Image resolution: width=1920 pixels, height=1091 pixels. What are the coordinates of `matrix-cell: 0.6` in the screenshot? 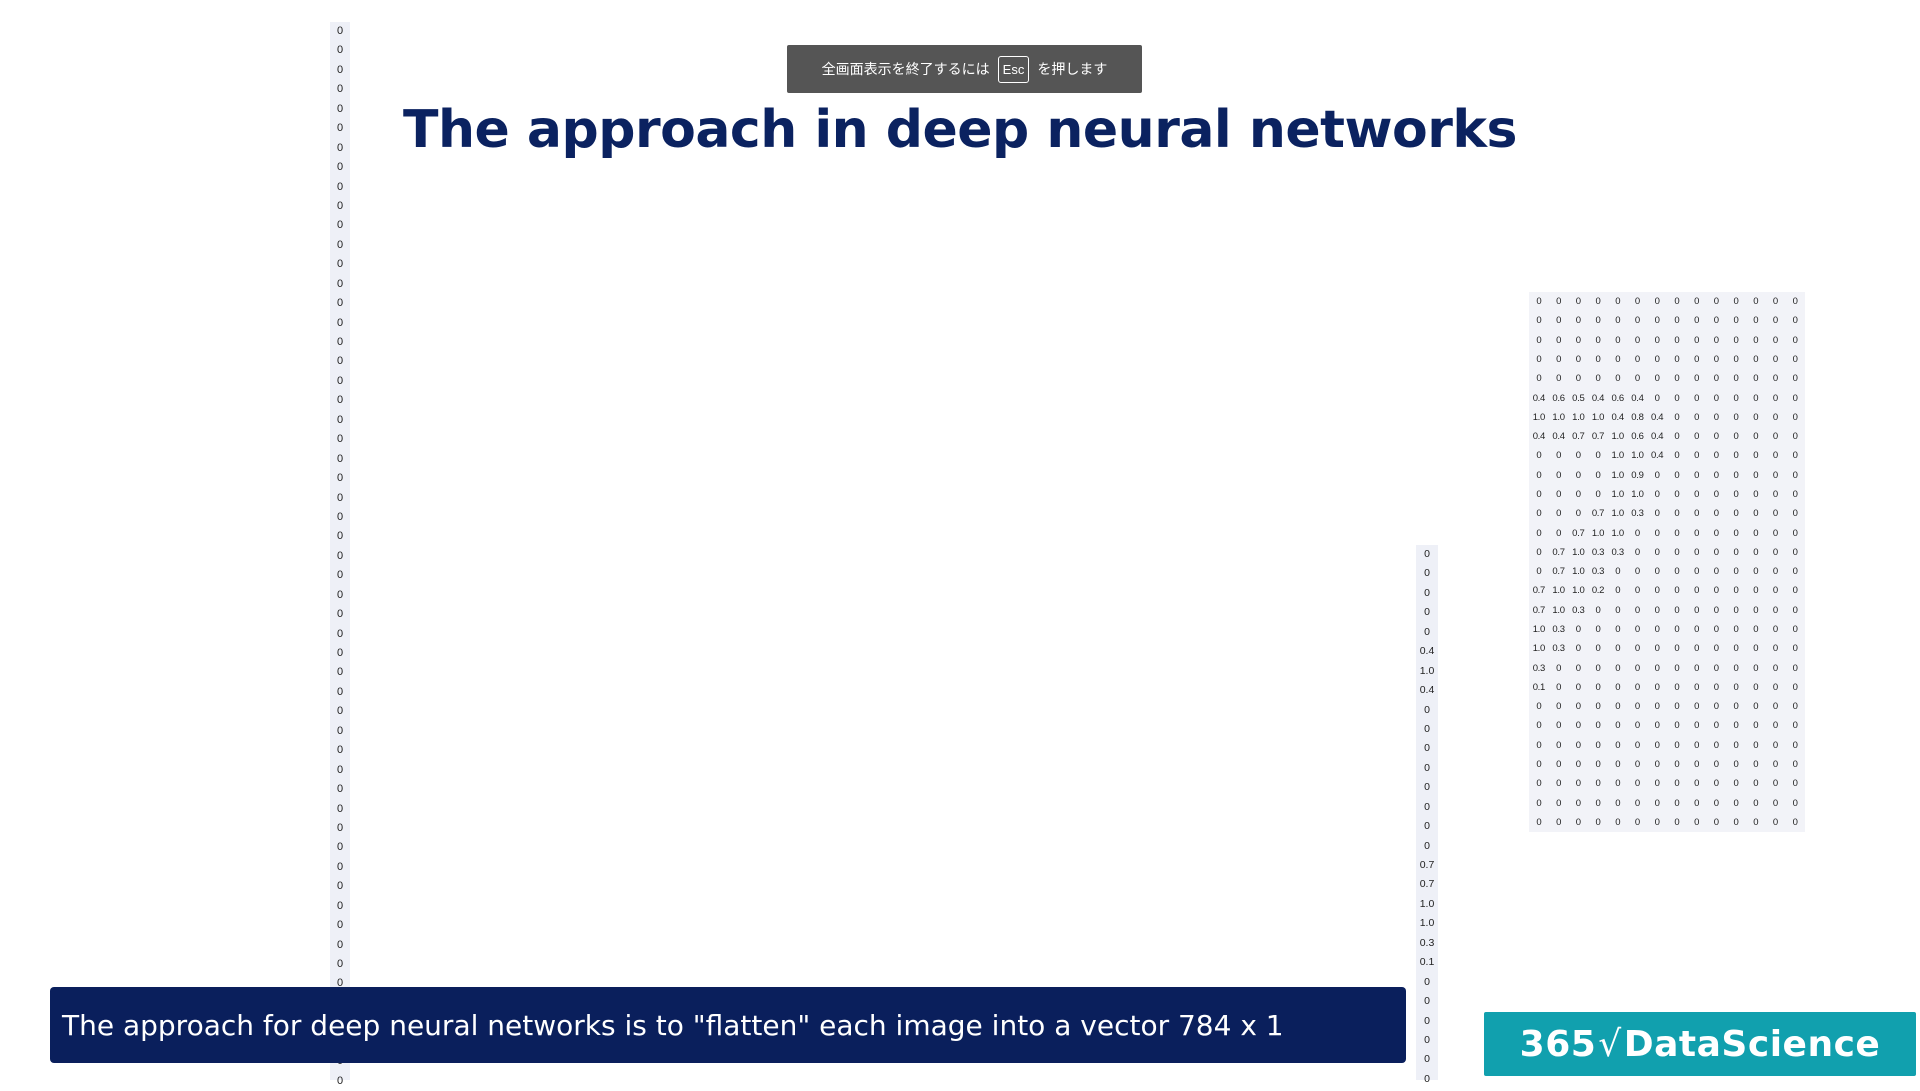 It's located at (1637, 437).